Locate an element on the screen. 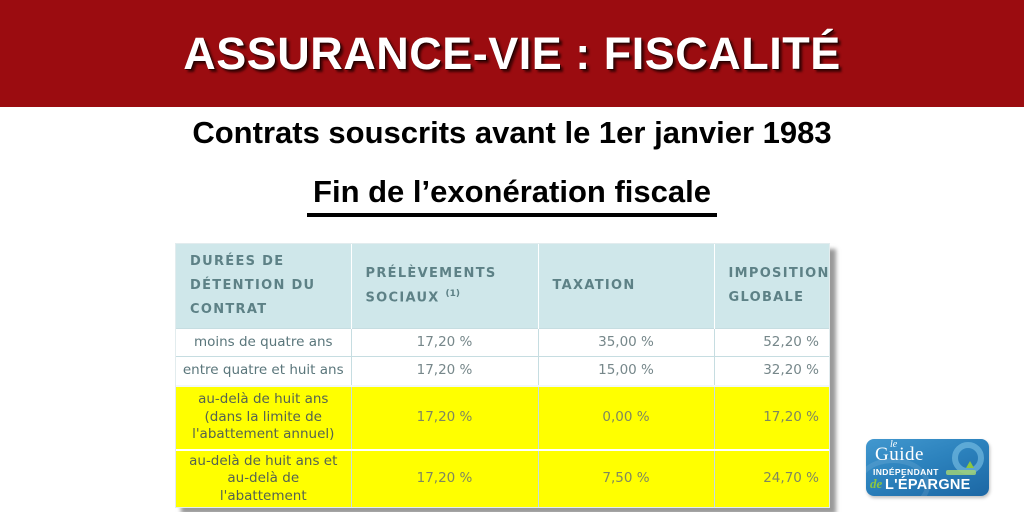 The image size is (1024, 512). logo-guide-text: Guide is located at coordinates (899, 454).